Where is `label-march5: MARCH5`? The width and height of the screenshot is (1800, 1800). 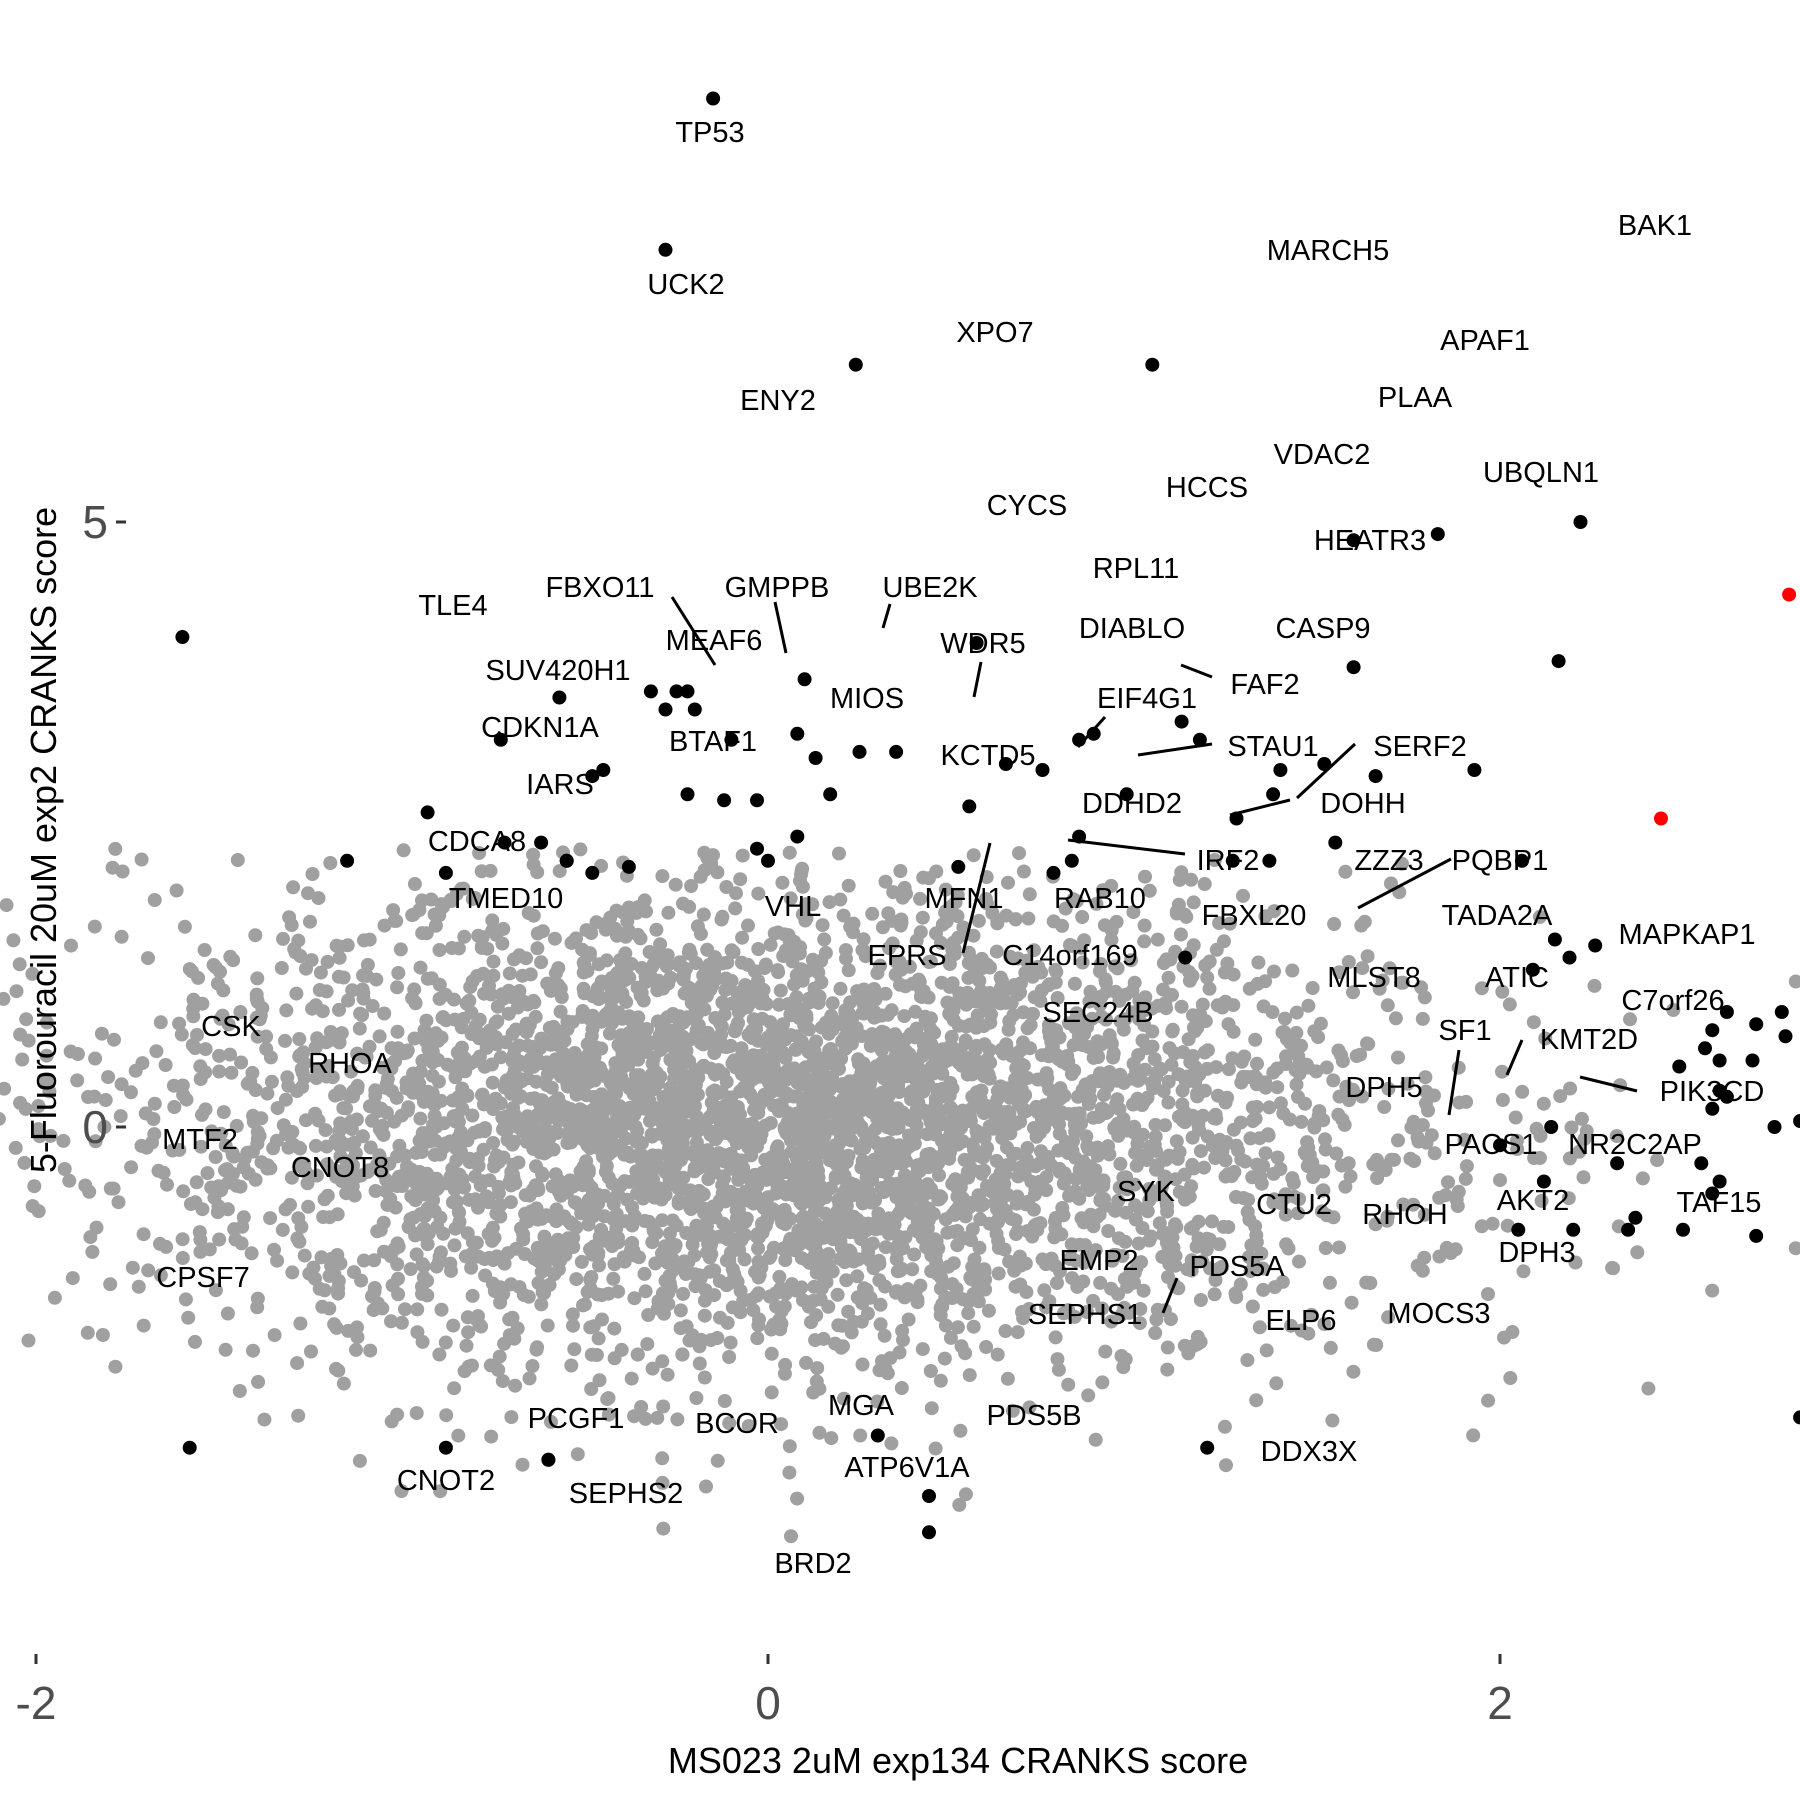 label-march5: MARCH5 is located at coordinates (1328, 251).